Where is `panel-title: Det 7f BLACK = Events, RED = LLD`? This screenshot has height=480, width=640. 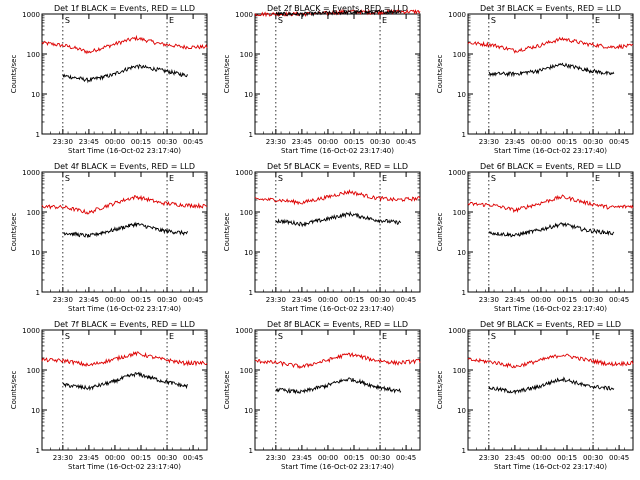
panel-title: Det 7f BLACK = Events, RED = LLD is located at coordinates (124, 324).